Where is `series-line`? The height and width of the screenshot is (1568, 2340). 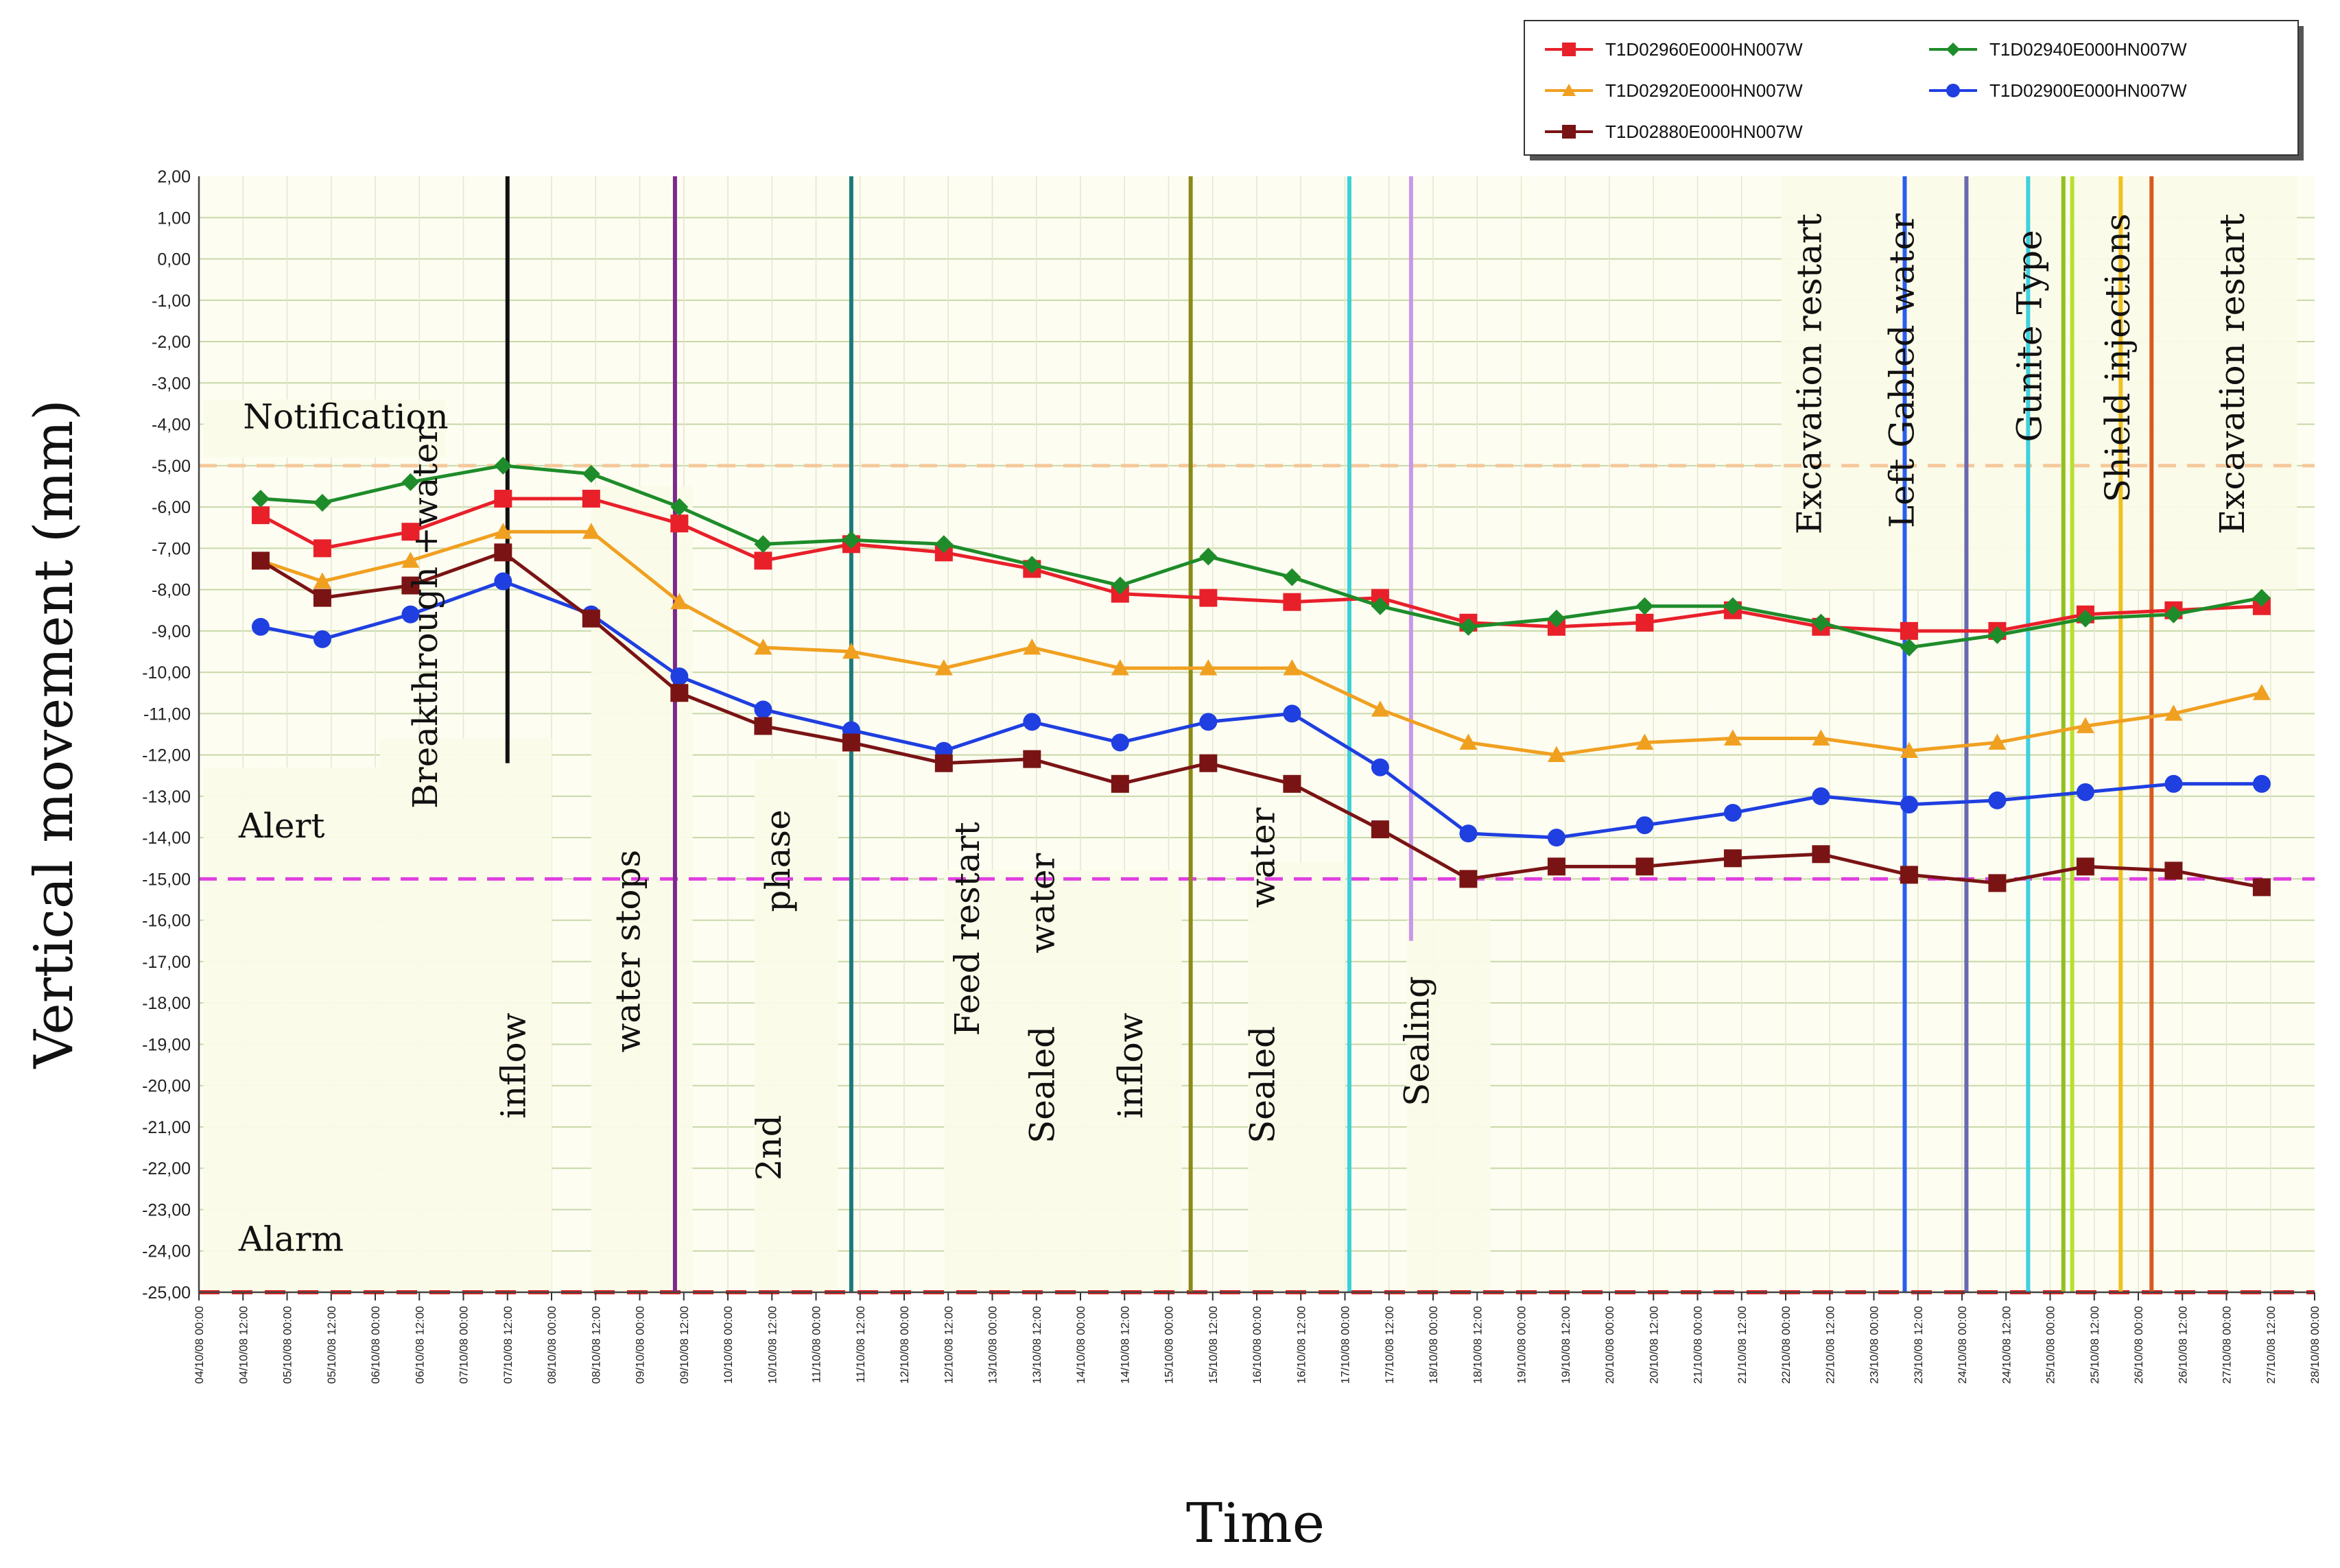
series-line is located at coordinates (1261, 557).